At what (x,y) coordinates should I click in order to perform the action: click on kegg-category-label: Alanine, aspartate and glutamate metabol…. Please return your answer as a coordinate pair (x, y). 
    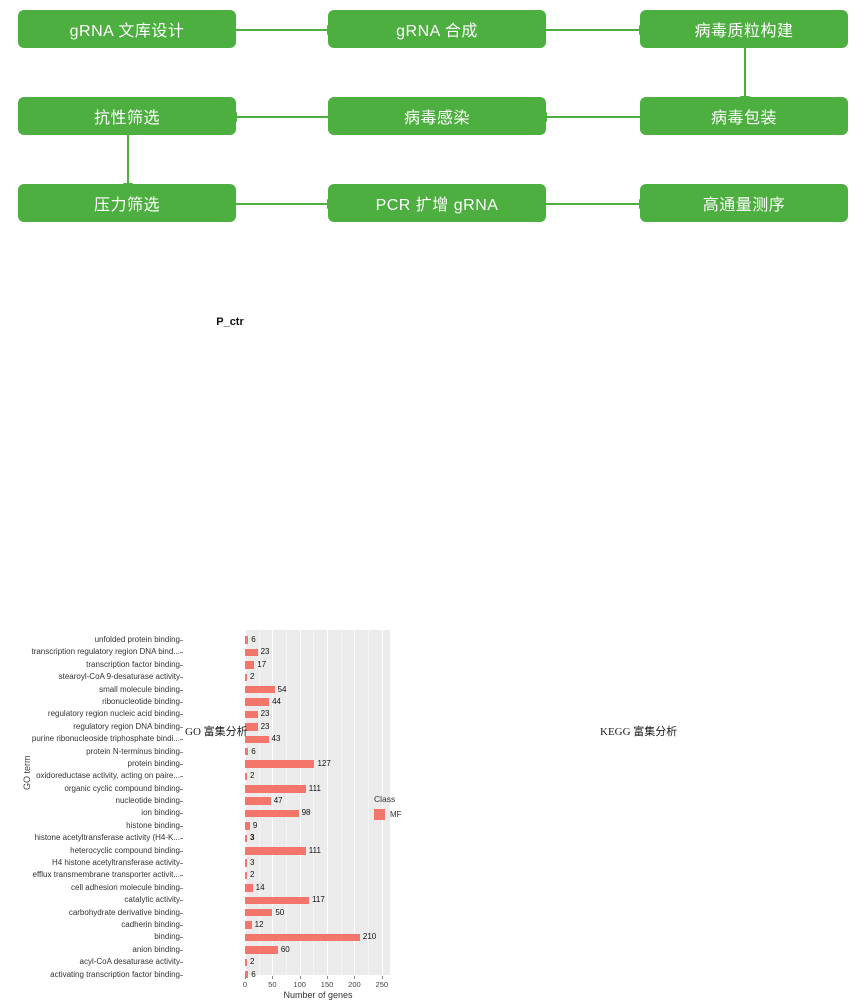
    Looking at the image, I should click on (849, 922).